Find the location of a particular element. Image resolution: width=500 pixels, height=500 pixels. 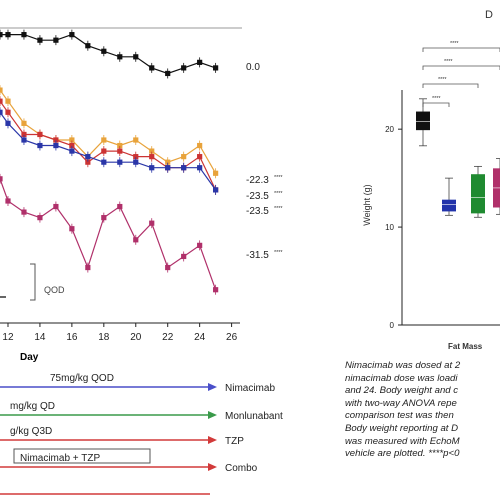

caption-line: with two-way ANOVA repe is located at coordinates (401, 403).